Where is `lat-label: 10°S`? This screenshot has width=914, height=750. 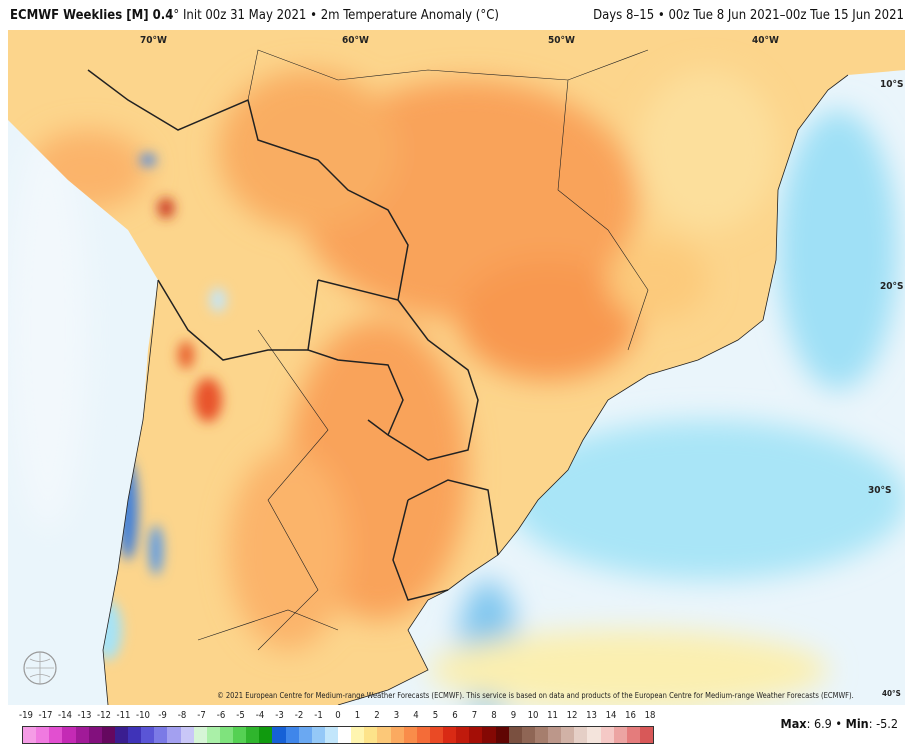 lat-label: 10°S is located at coordinates (892, 84).